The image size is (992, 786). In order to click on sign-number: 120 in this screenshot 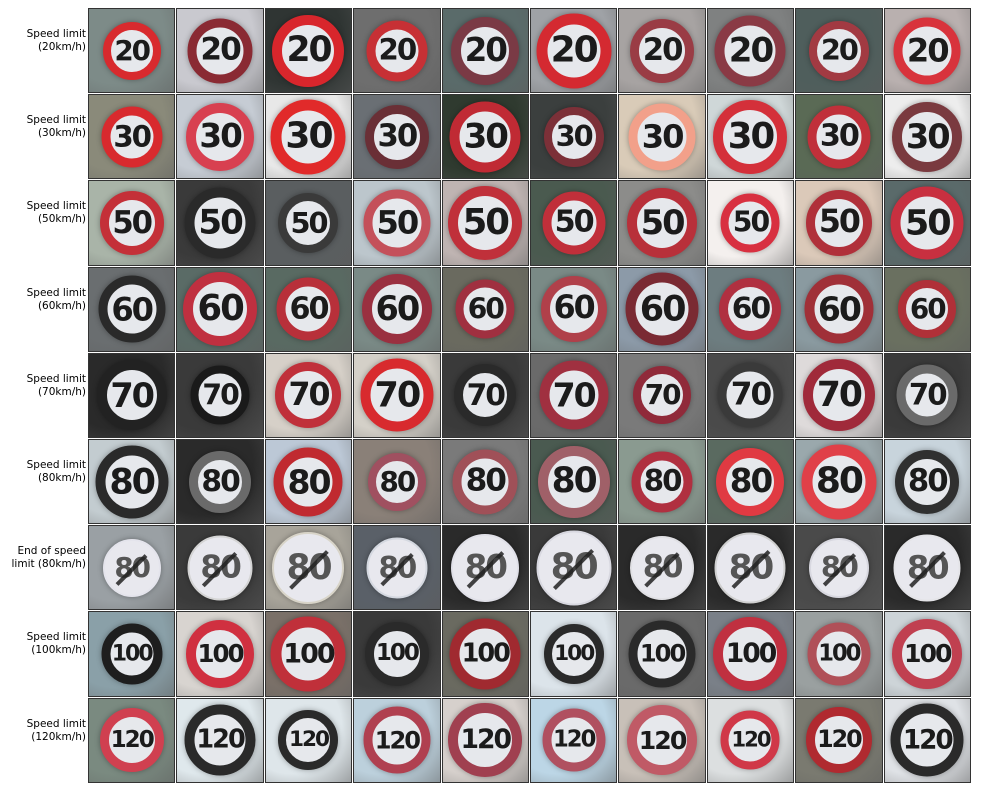, I will do `click(663, 740)`.